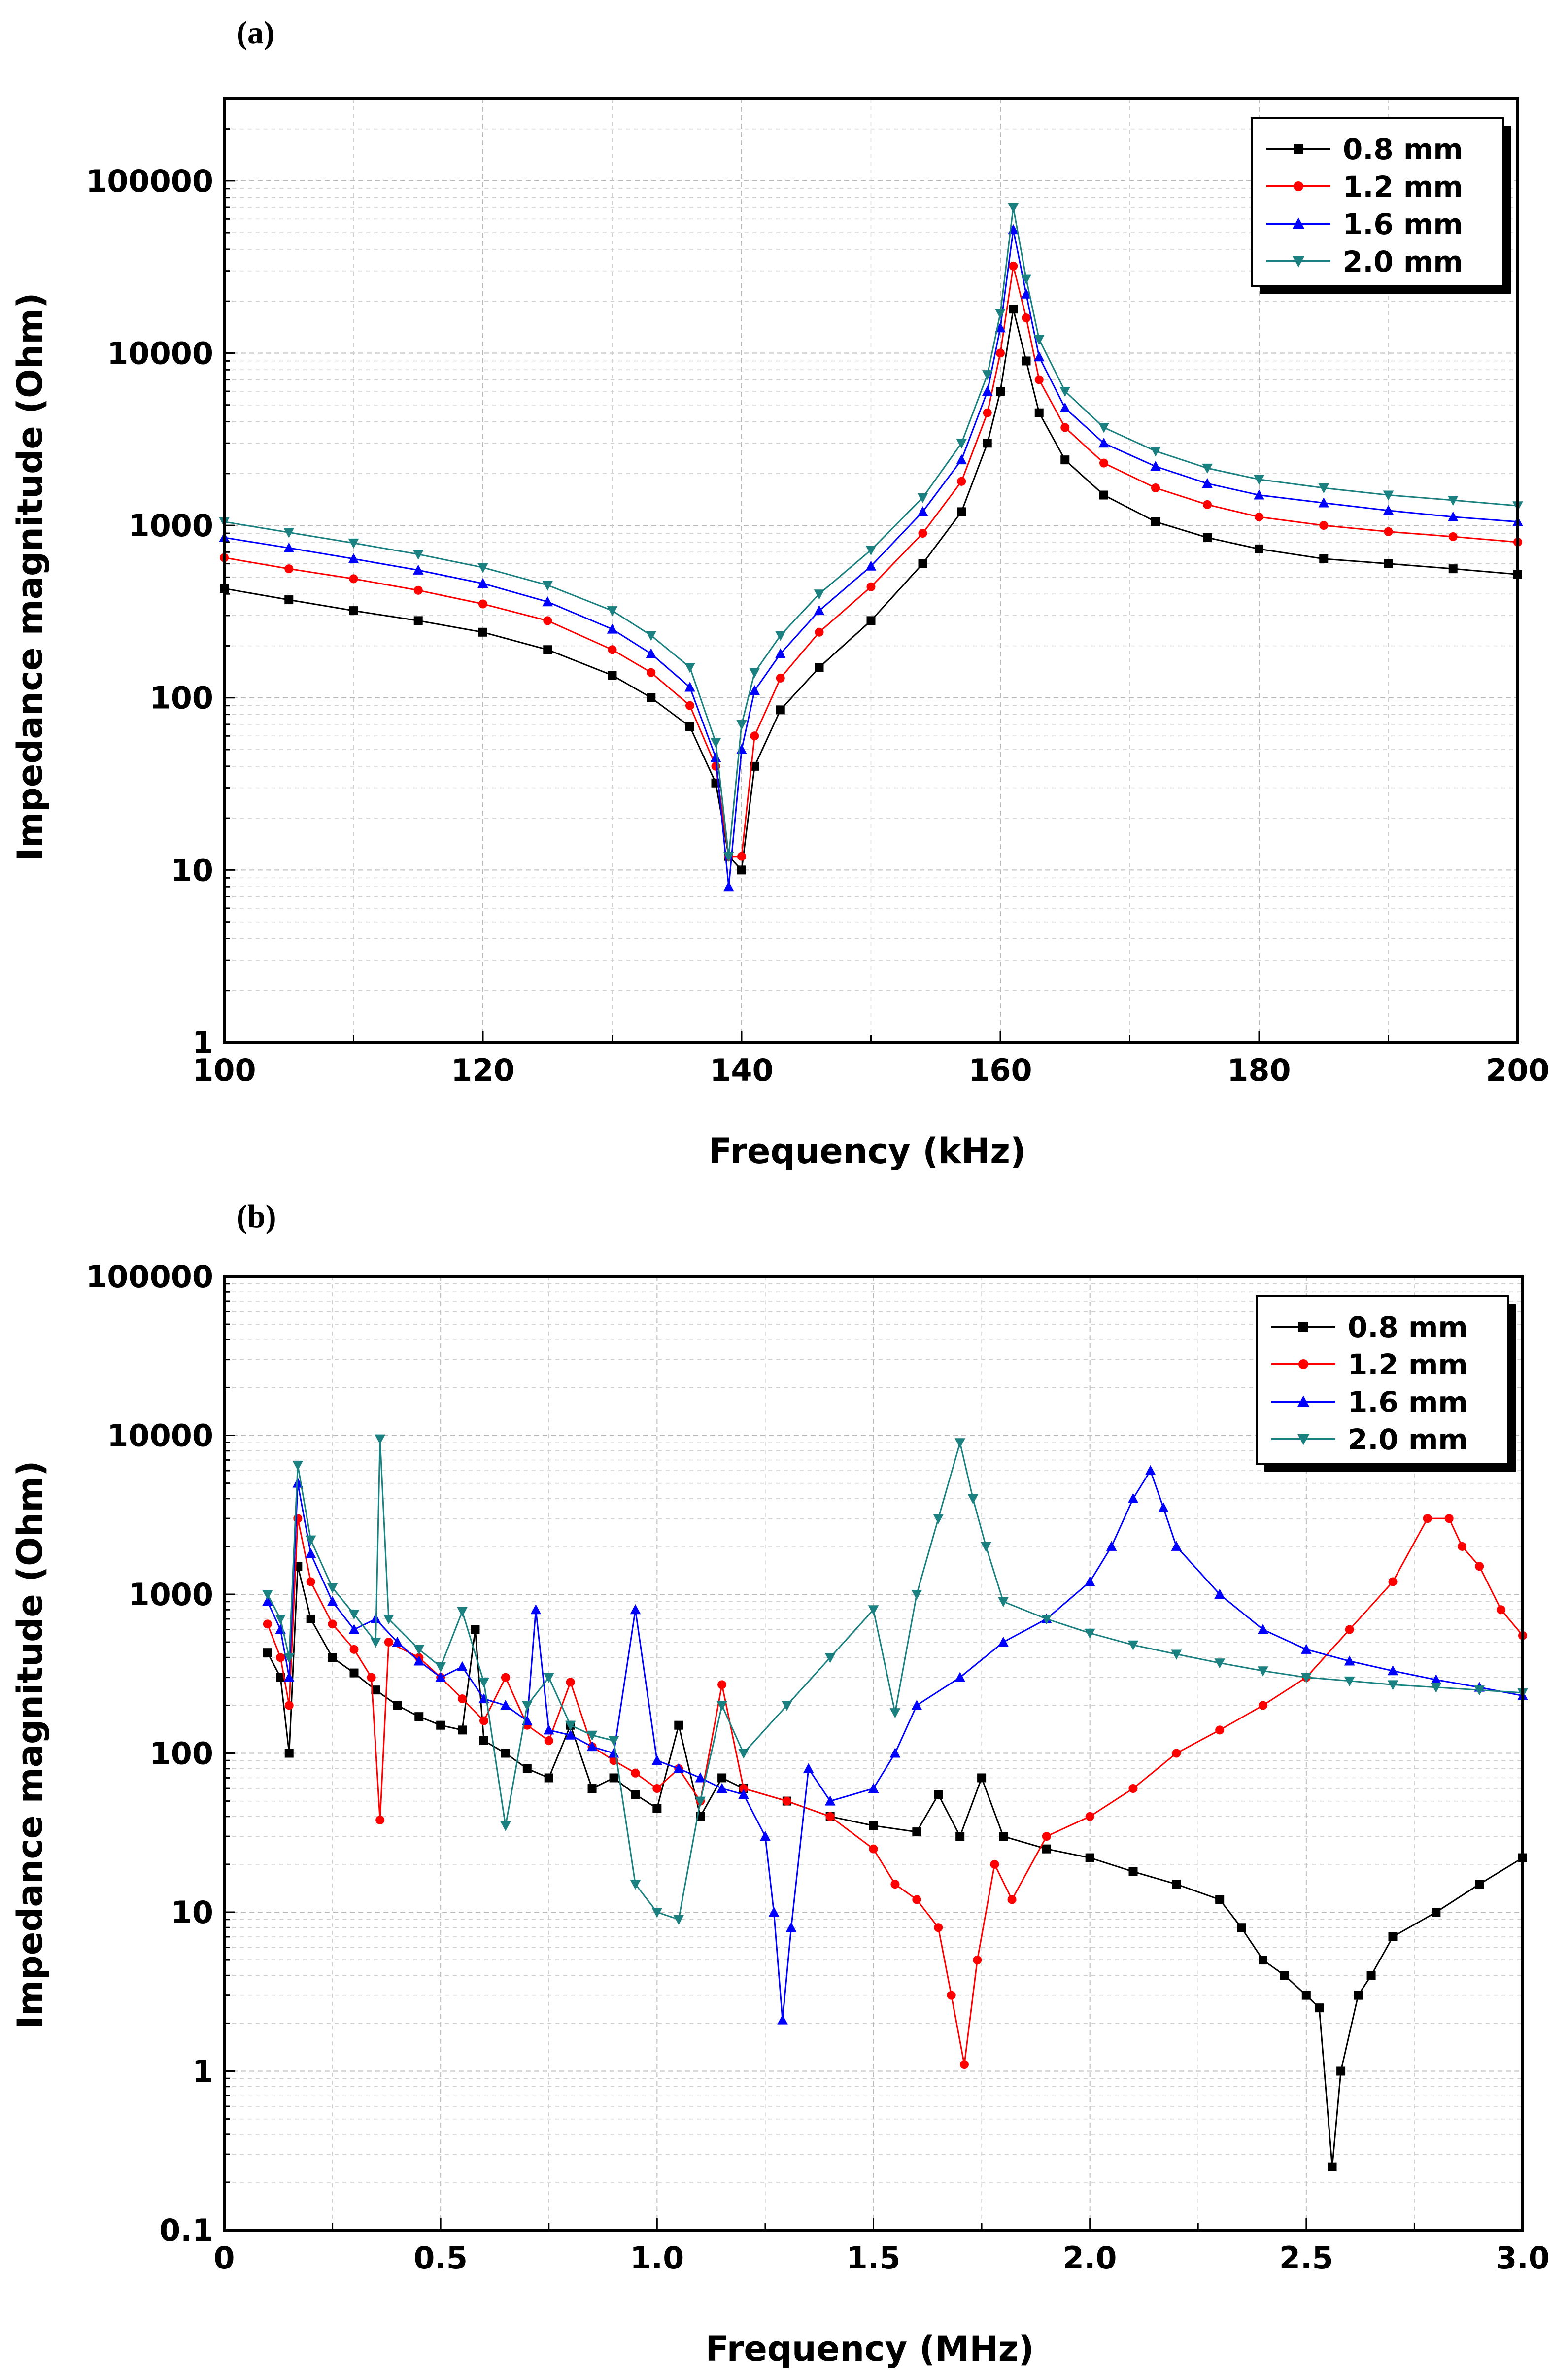 The width and height of the screenshot is (1568, 2371). What do you see at coordinates (192, 870) in the screenshot?
I see `y-tick-label: 10` at bounding box center [192, 870].